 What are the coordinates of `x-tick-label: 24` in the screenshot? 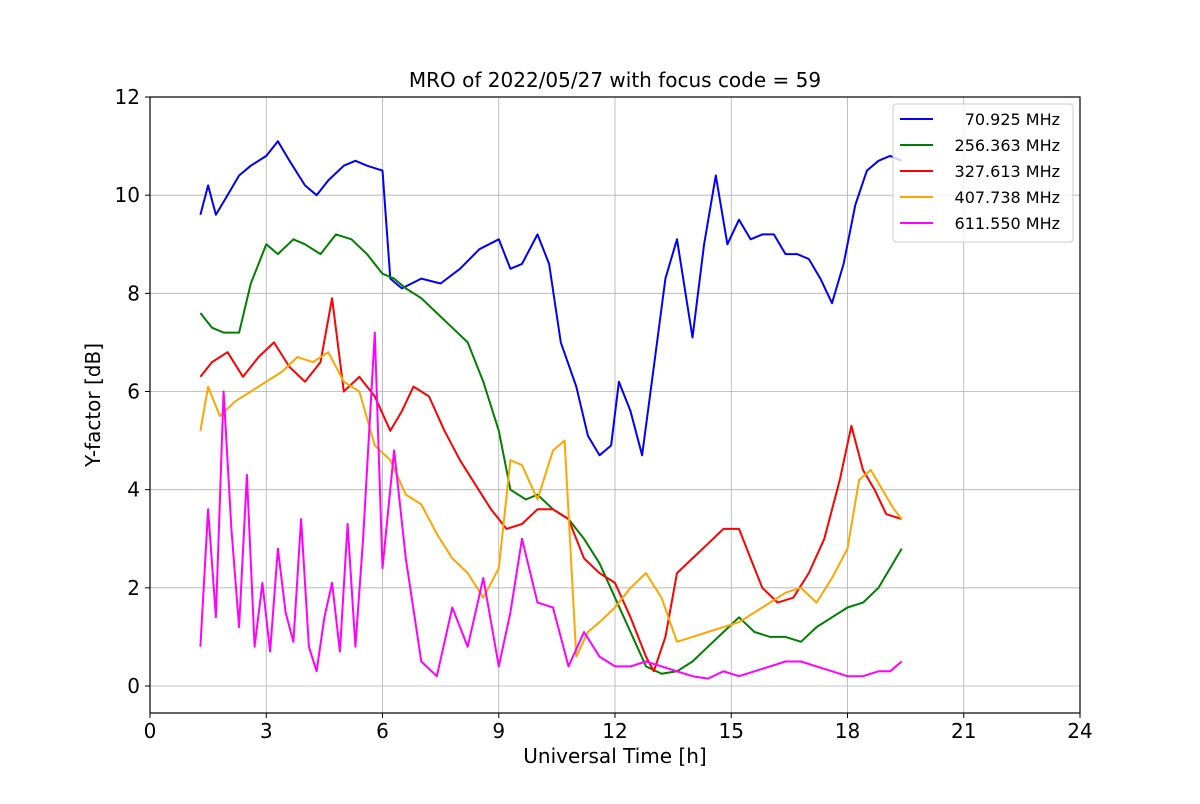 It's located at (1079, 731).